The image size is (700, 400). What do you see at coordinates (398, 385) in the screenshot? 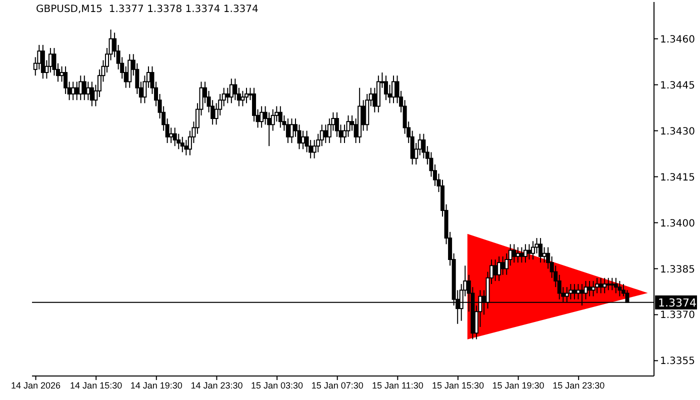
I see `x-tick-label: 15 Jan 11:30` at bounding box center [398, 385].